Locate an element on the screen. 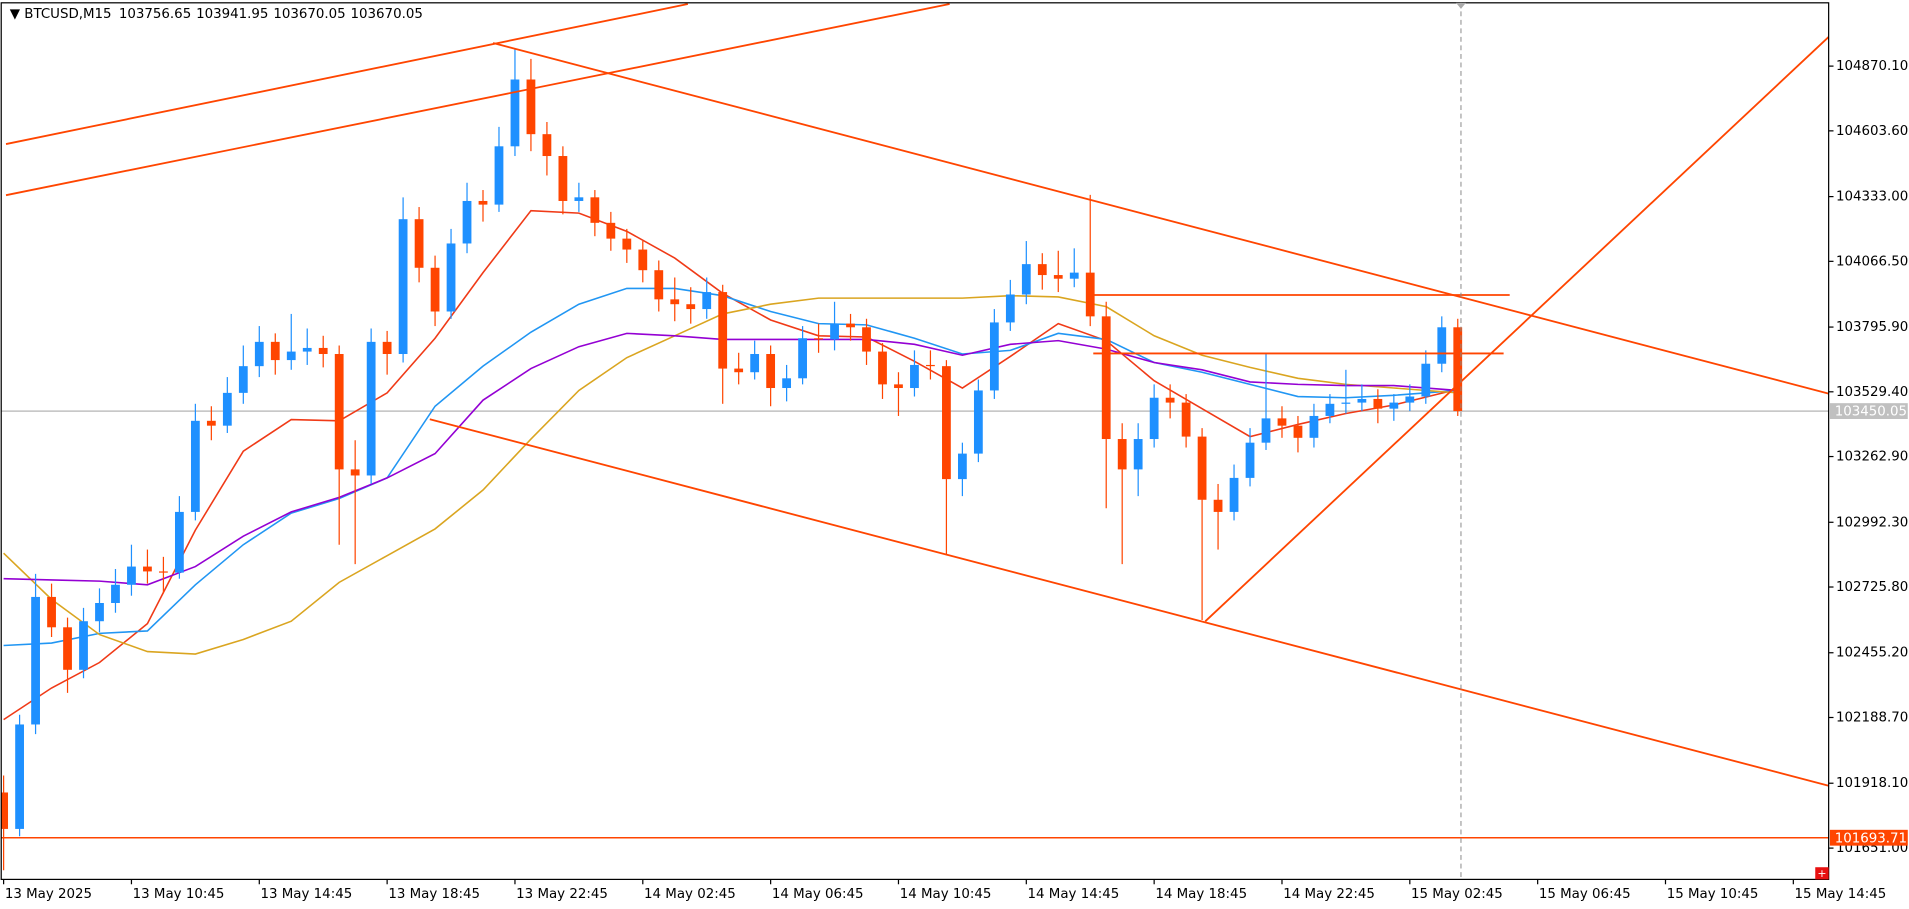 The width and height of the screenshot is (1909, 909). y-tick-label: 103795.90 is located at coordinates (1872, 327).